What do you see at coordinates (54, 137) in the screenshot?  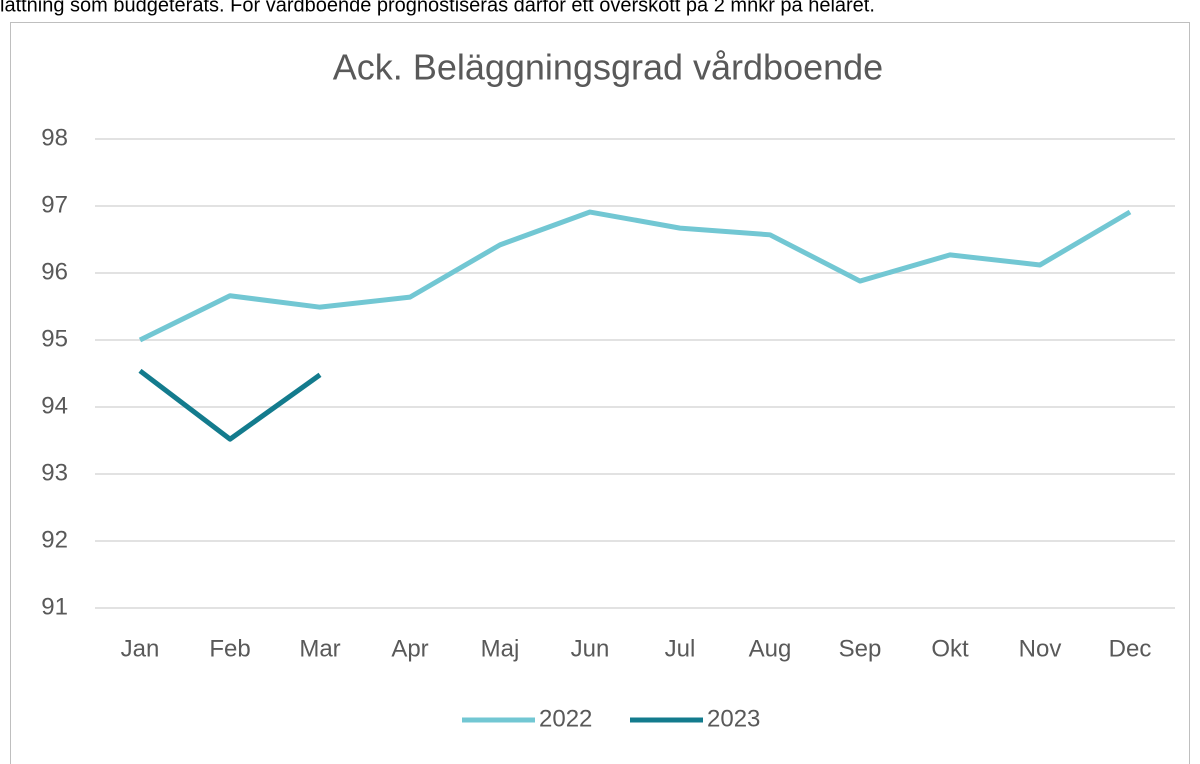 I see `y-tick-label: 98` at bounding box center [54, 137].